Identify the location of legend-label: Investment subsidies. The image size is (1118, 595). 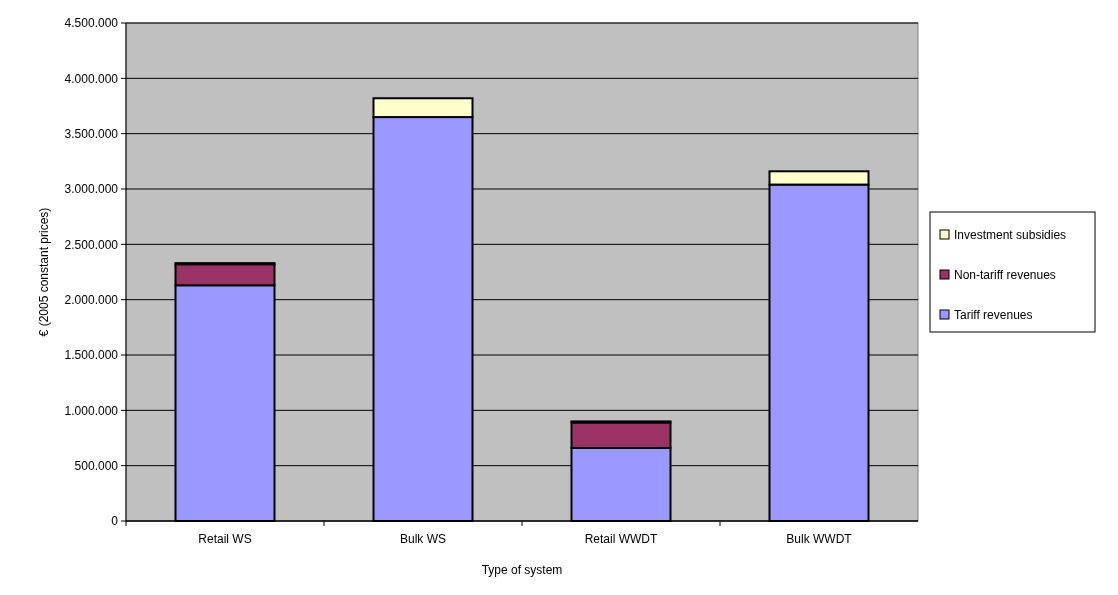
(1010, 235).